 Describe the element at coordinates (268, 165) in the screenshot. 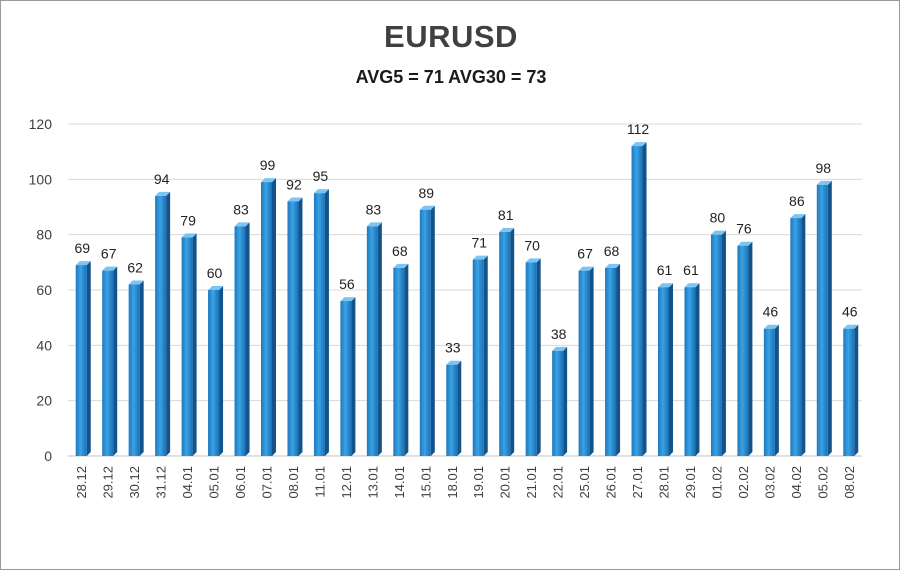

I see `data-label: 99` at that location.